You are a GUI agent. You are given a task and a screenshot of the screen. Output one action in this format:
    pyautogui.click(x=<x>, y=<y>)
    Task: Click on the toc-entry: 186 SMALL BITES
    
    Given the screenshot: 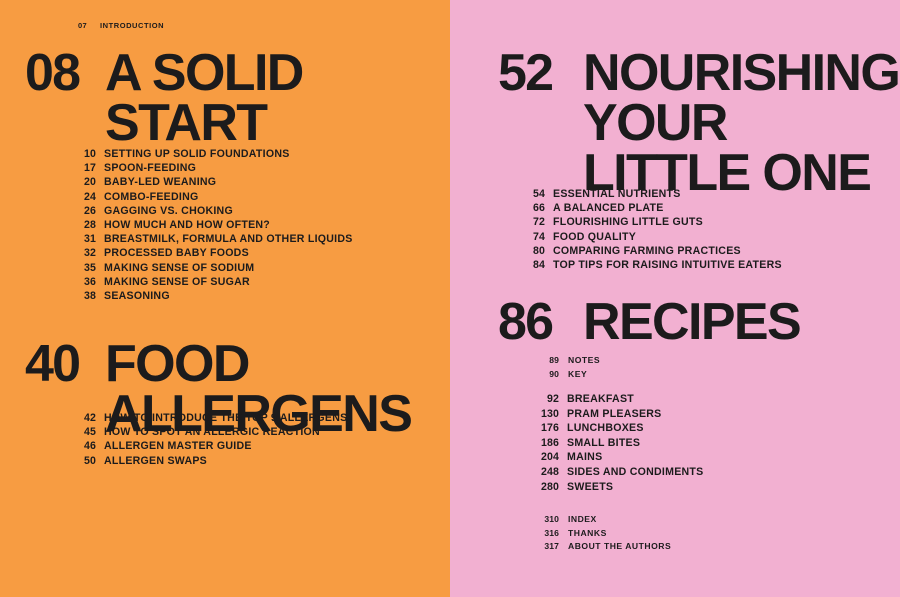 What is the action you would take?
    pyautogui.click(x=618, y=444)
    